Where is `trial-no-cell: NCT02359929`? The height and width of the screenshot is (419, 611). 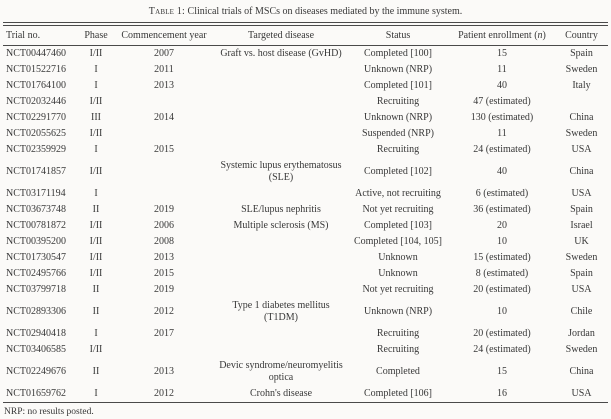
trial-no-cell: NCT02359929 is located at coordinates (36, 149).